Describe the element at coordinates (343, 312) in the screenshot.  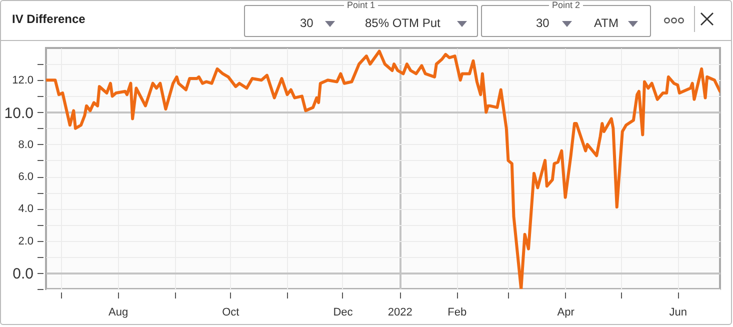
I see `x-tick-label: Dec` at that location.